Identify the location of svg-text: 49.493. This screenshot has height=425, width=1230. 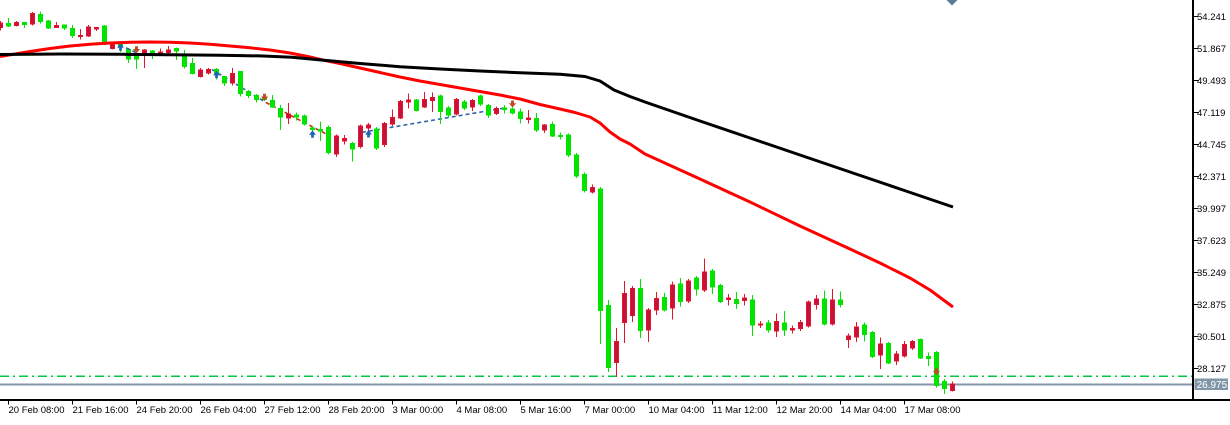
(1211, 81).